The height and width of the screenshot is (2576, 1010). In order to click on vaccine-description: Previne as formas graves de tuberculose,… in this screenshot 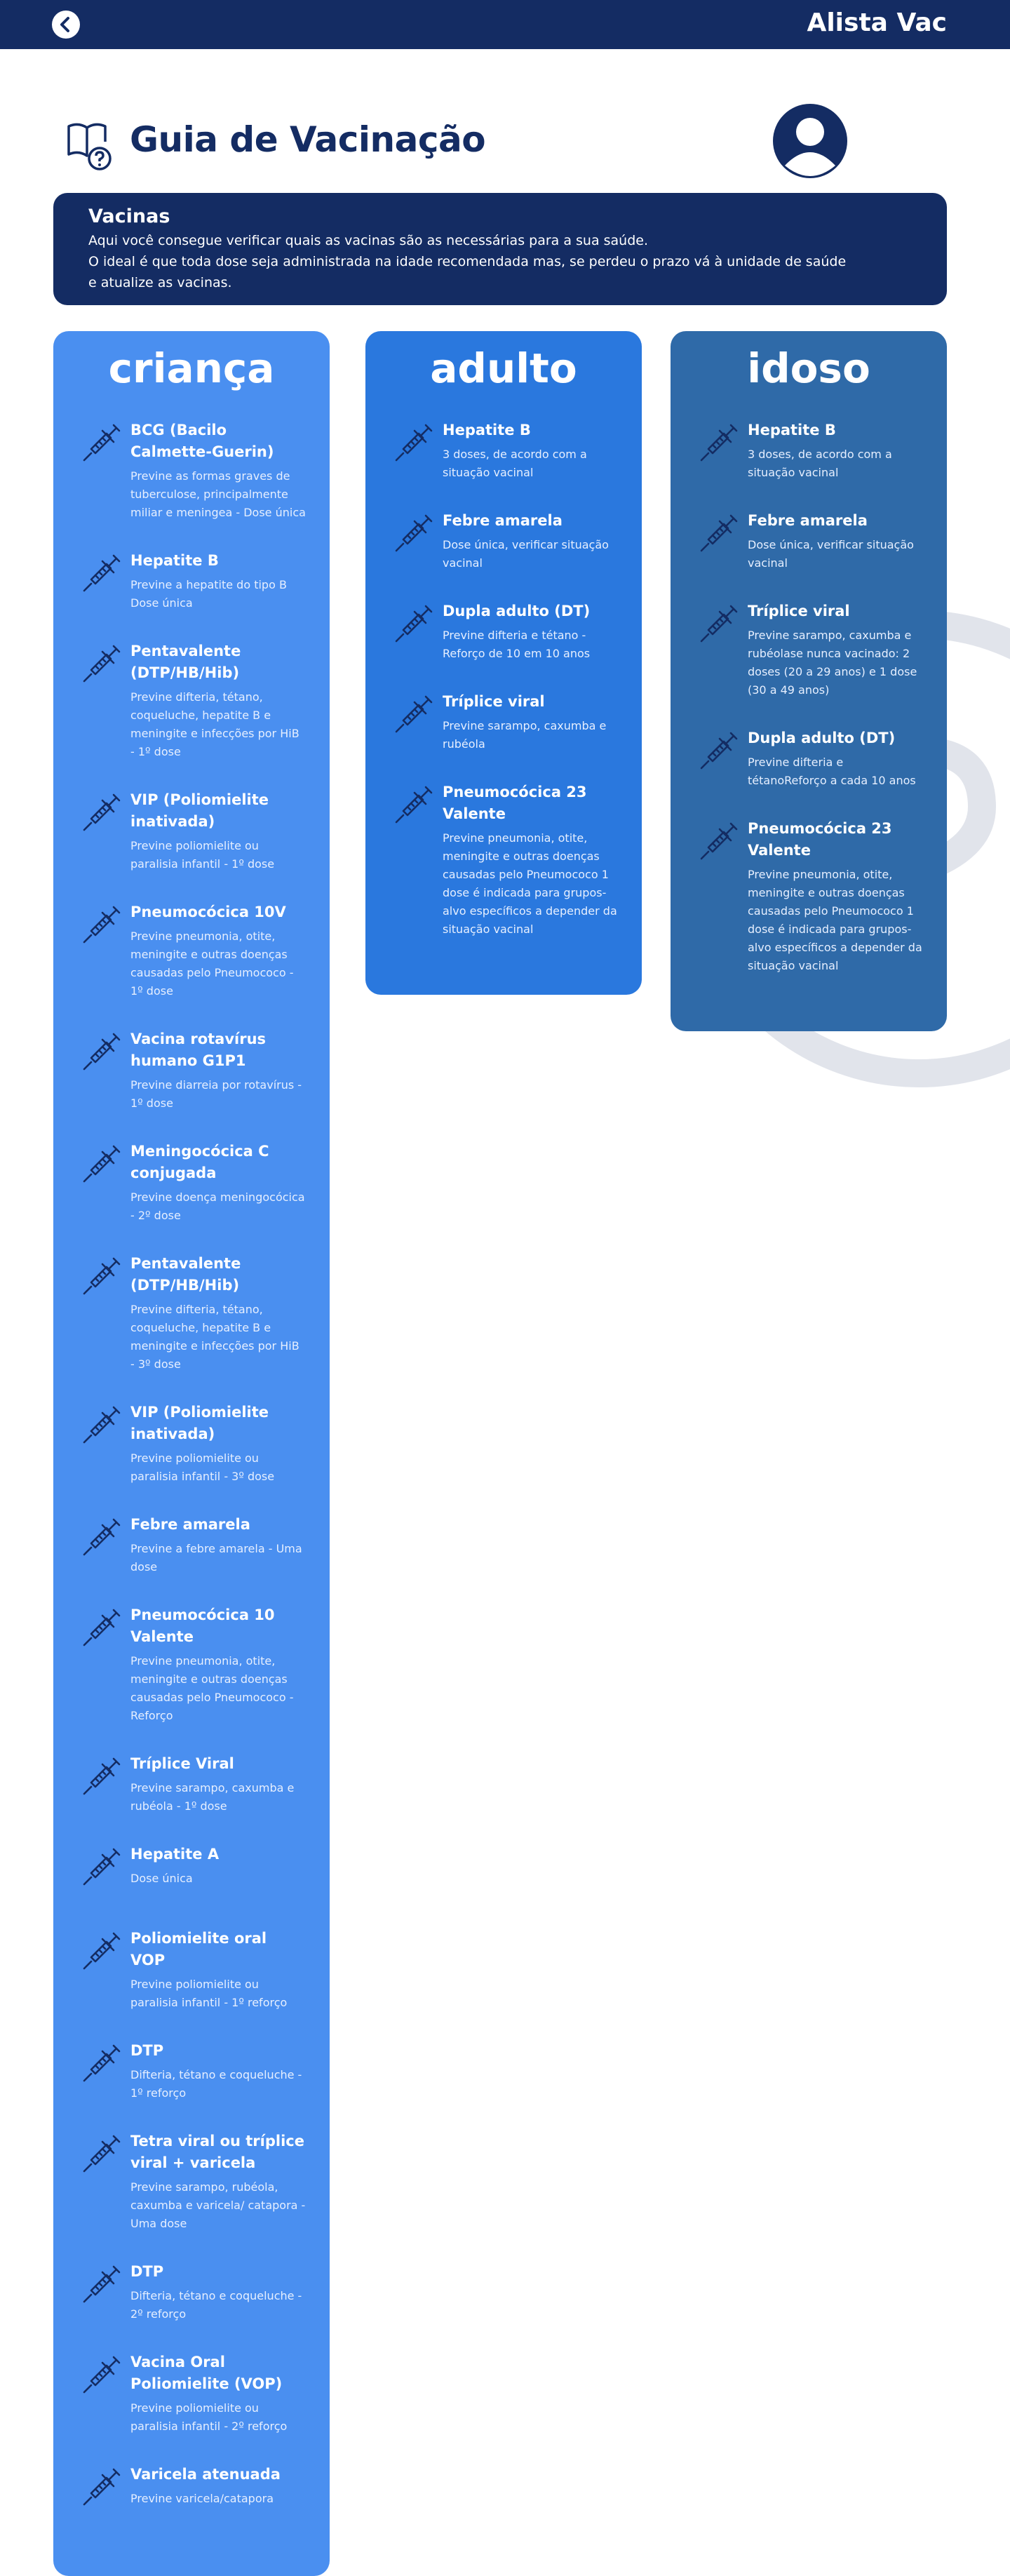, I will do `click(218, 494)`.